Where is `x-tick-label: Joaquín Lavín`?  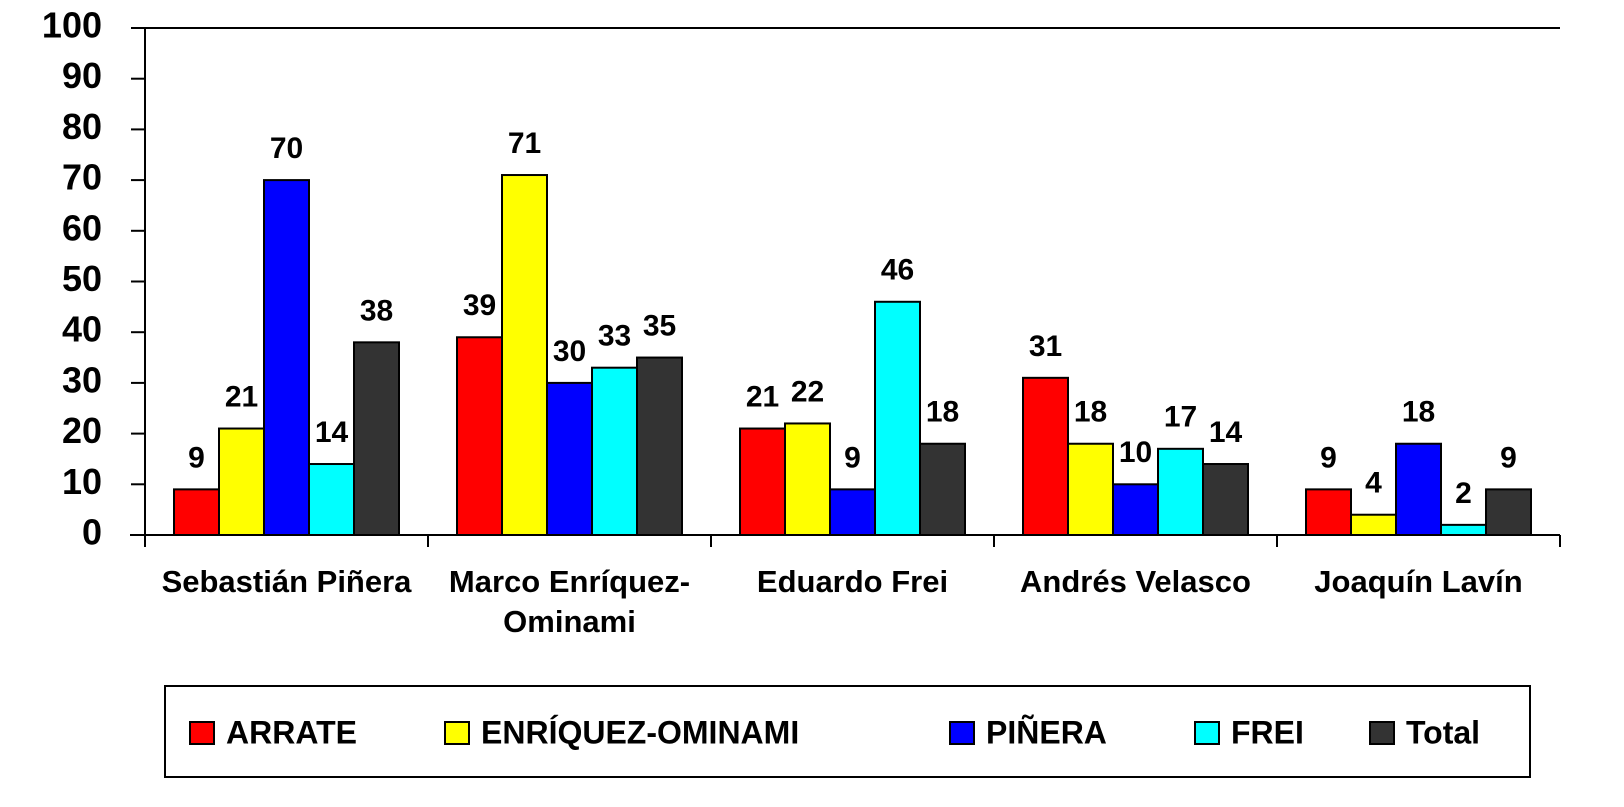
x-tick-label: Joaquín Lavín is located at coordinates (1418, 581).